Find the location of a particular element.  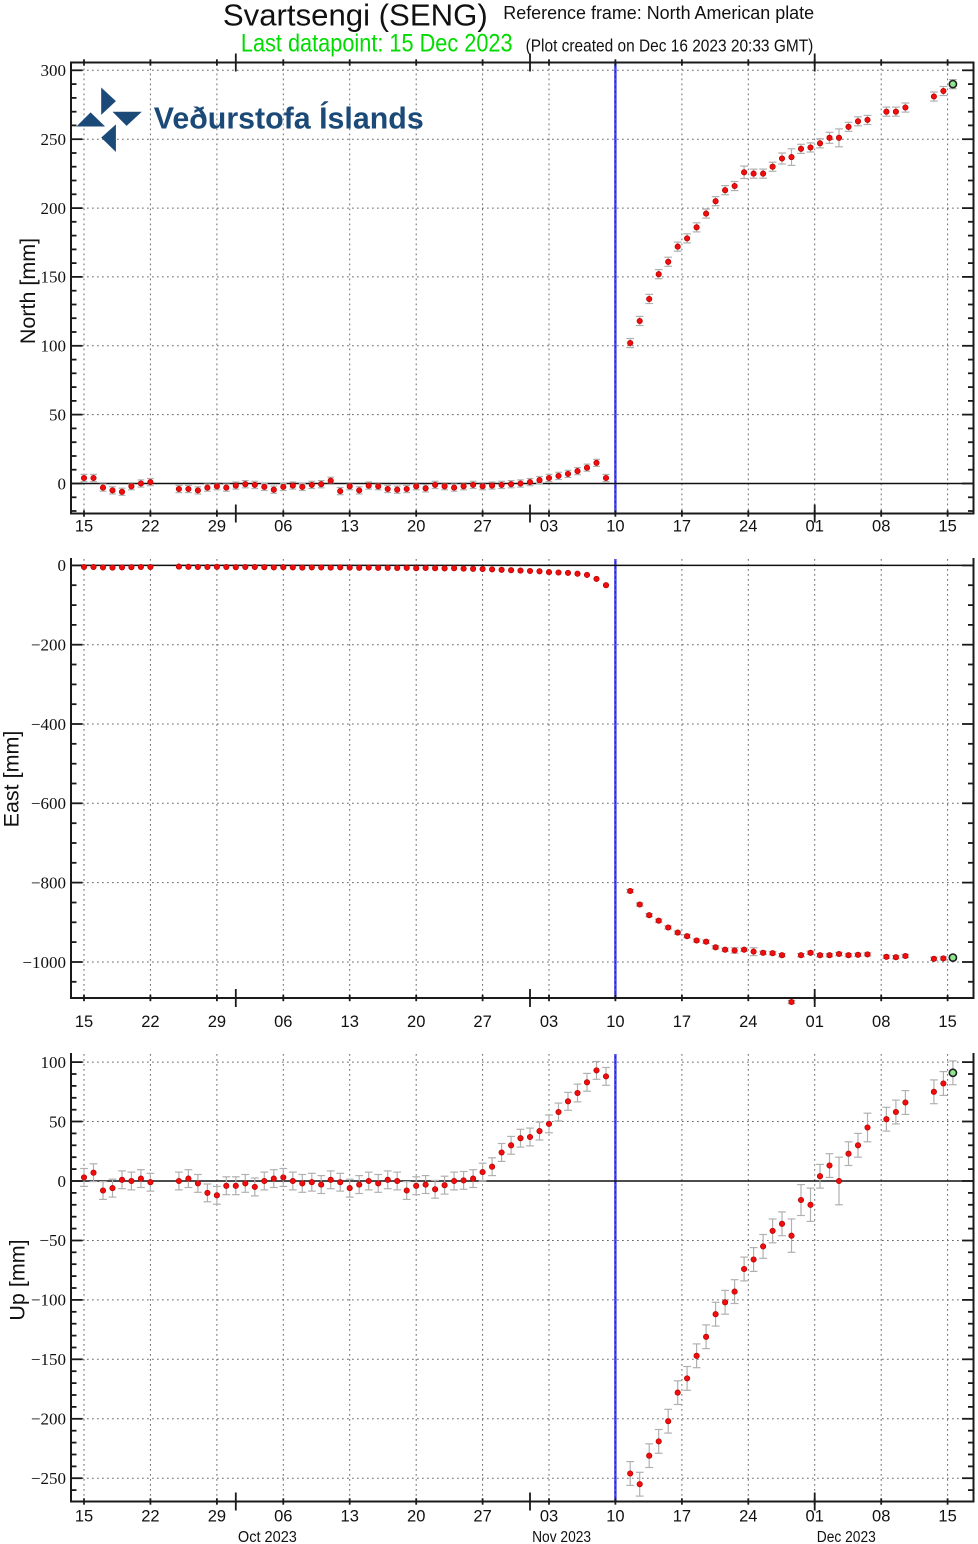

svg-text: −800 is located at coordinates (48, 882).